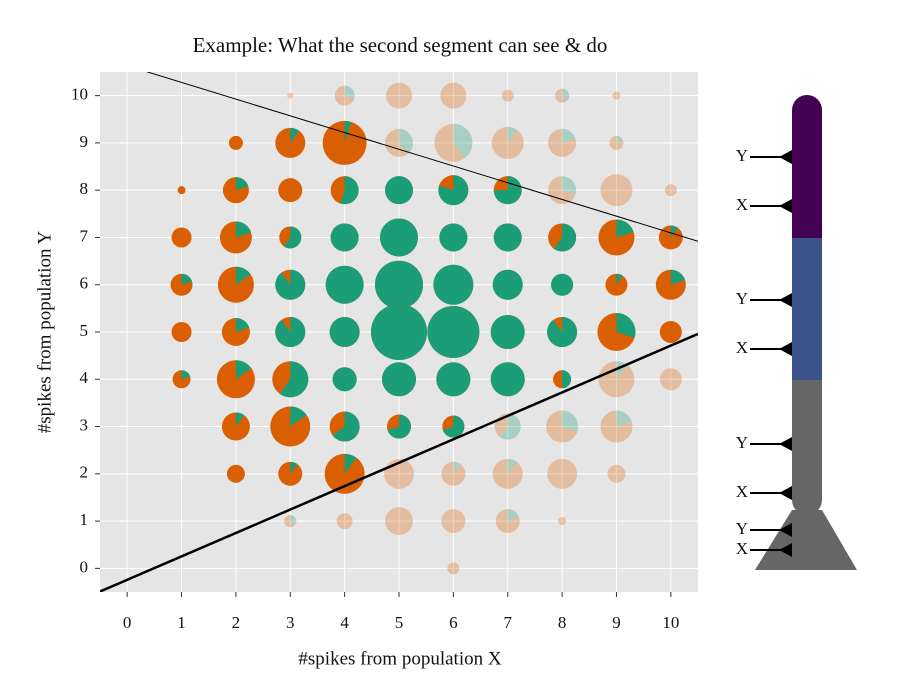 Image resolution: width=900 pixels, height=700 pixels. I want to click on x-tick-label: 8, so click(562, 622).